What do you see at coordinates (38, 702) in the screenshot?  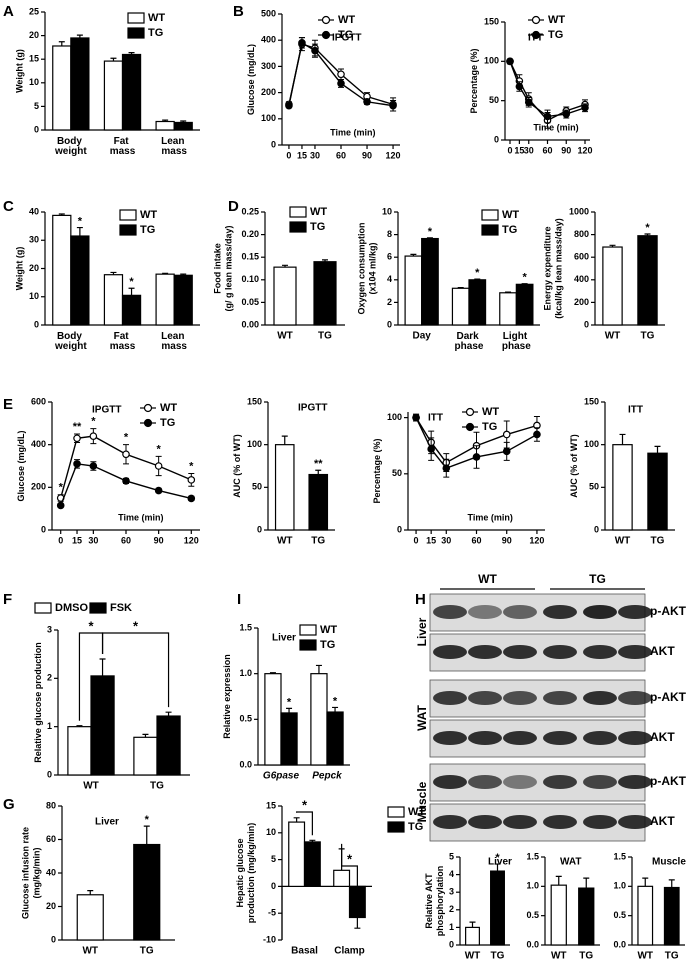 I see `y-axis-label: Relative glucose production` at bounding box center [38, 702].